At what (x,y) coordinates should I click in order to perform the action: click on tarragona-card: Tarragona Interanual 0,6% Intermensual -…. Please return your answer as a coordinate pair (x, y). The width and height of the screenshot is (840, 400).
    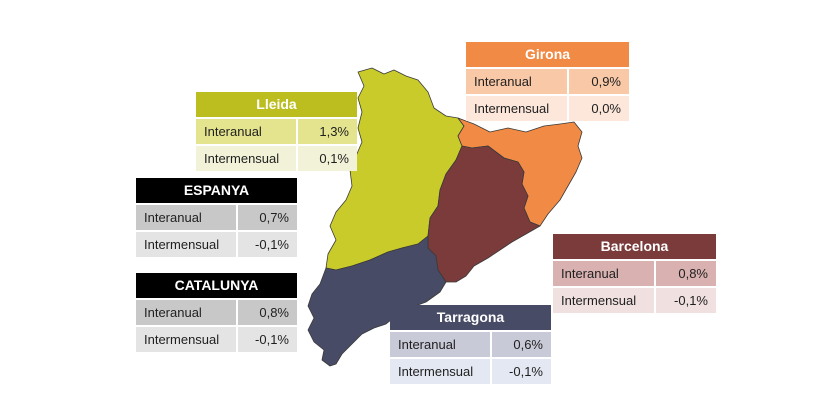
    Looking at the image, I should click on (470, 345).